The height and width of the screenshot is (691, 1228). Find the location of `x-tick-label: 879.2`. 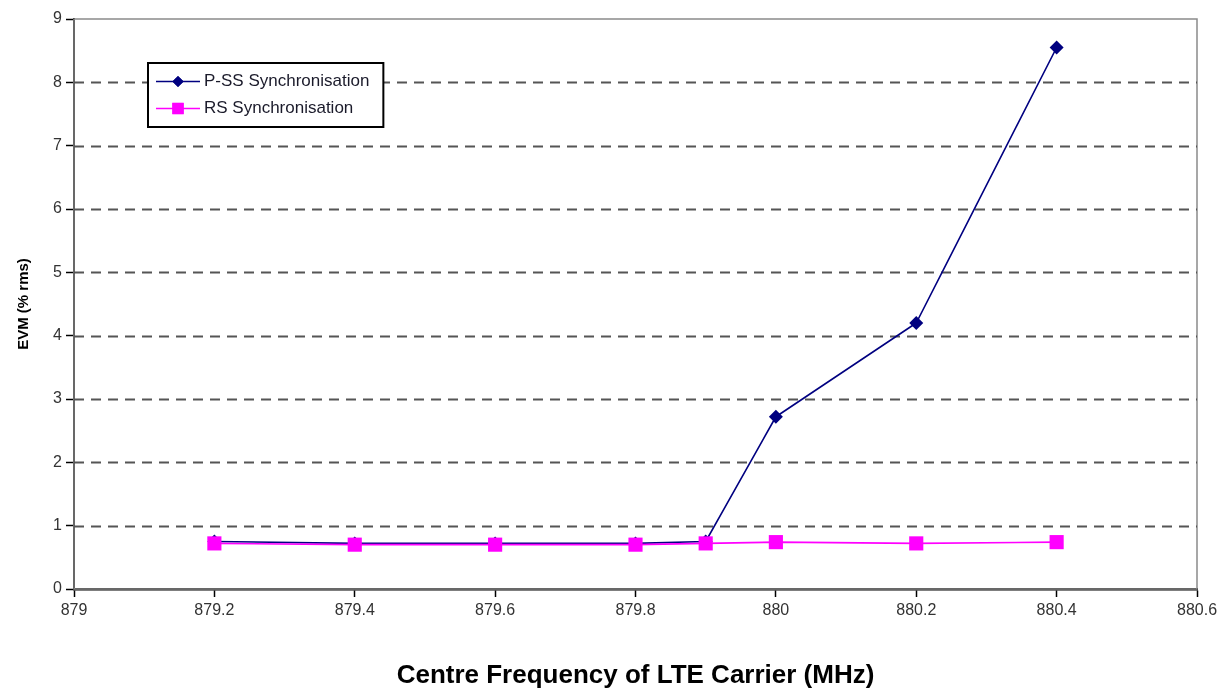

x-tick-label: 879.2 is located at coordinates (214, 610).